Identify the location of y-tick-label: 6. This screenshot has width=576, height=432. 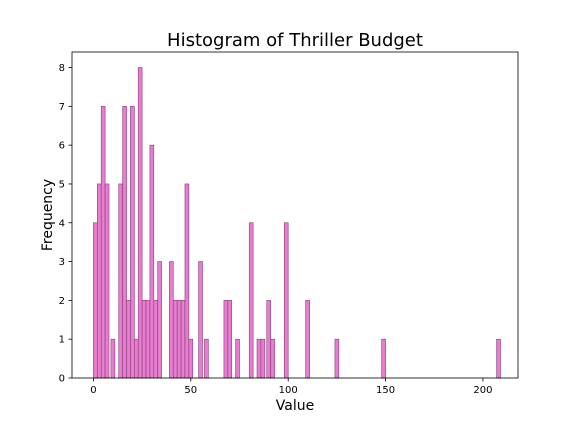
(62, 146).